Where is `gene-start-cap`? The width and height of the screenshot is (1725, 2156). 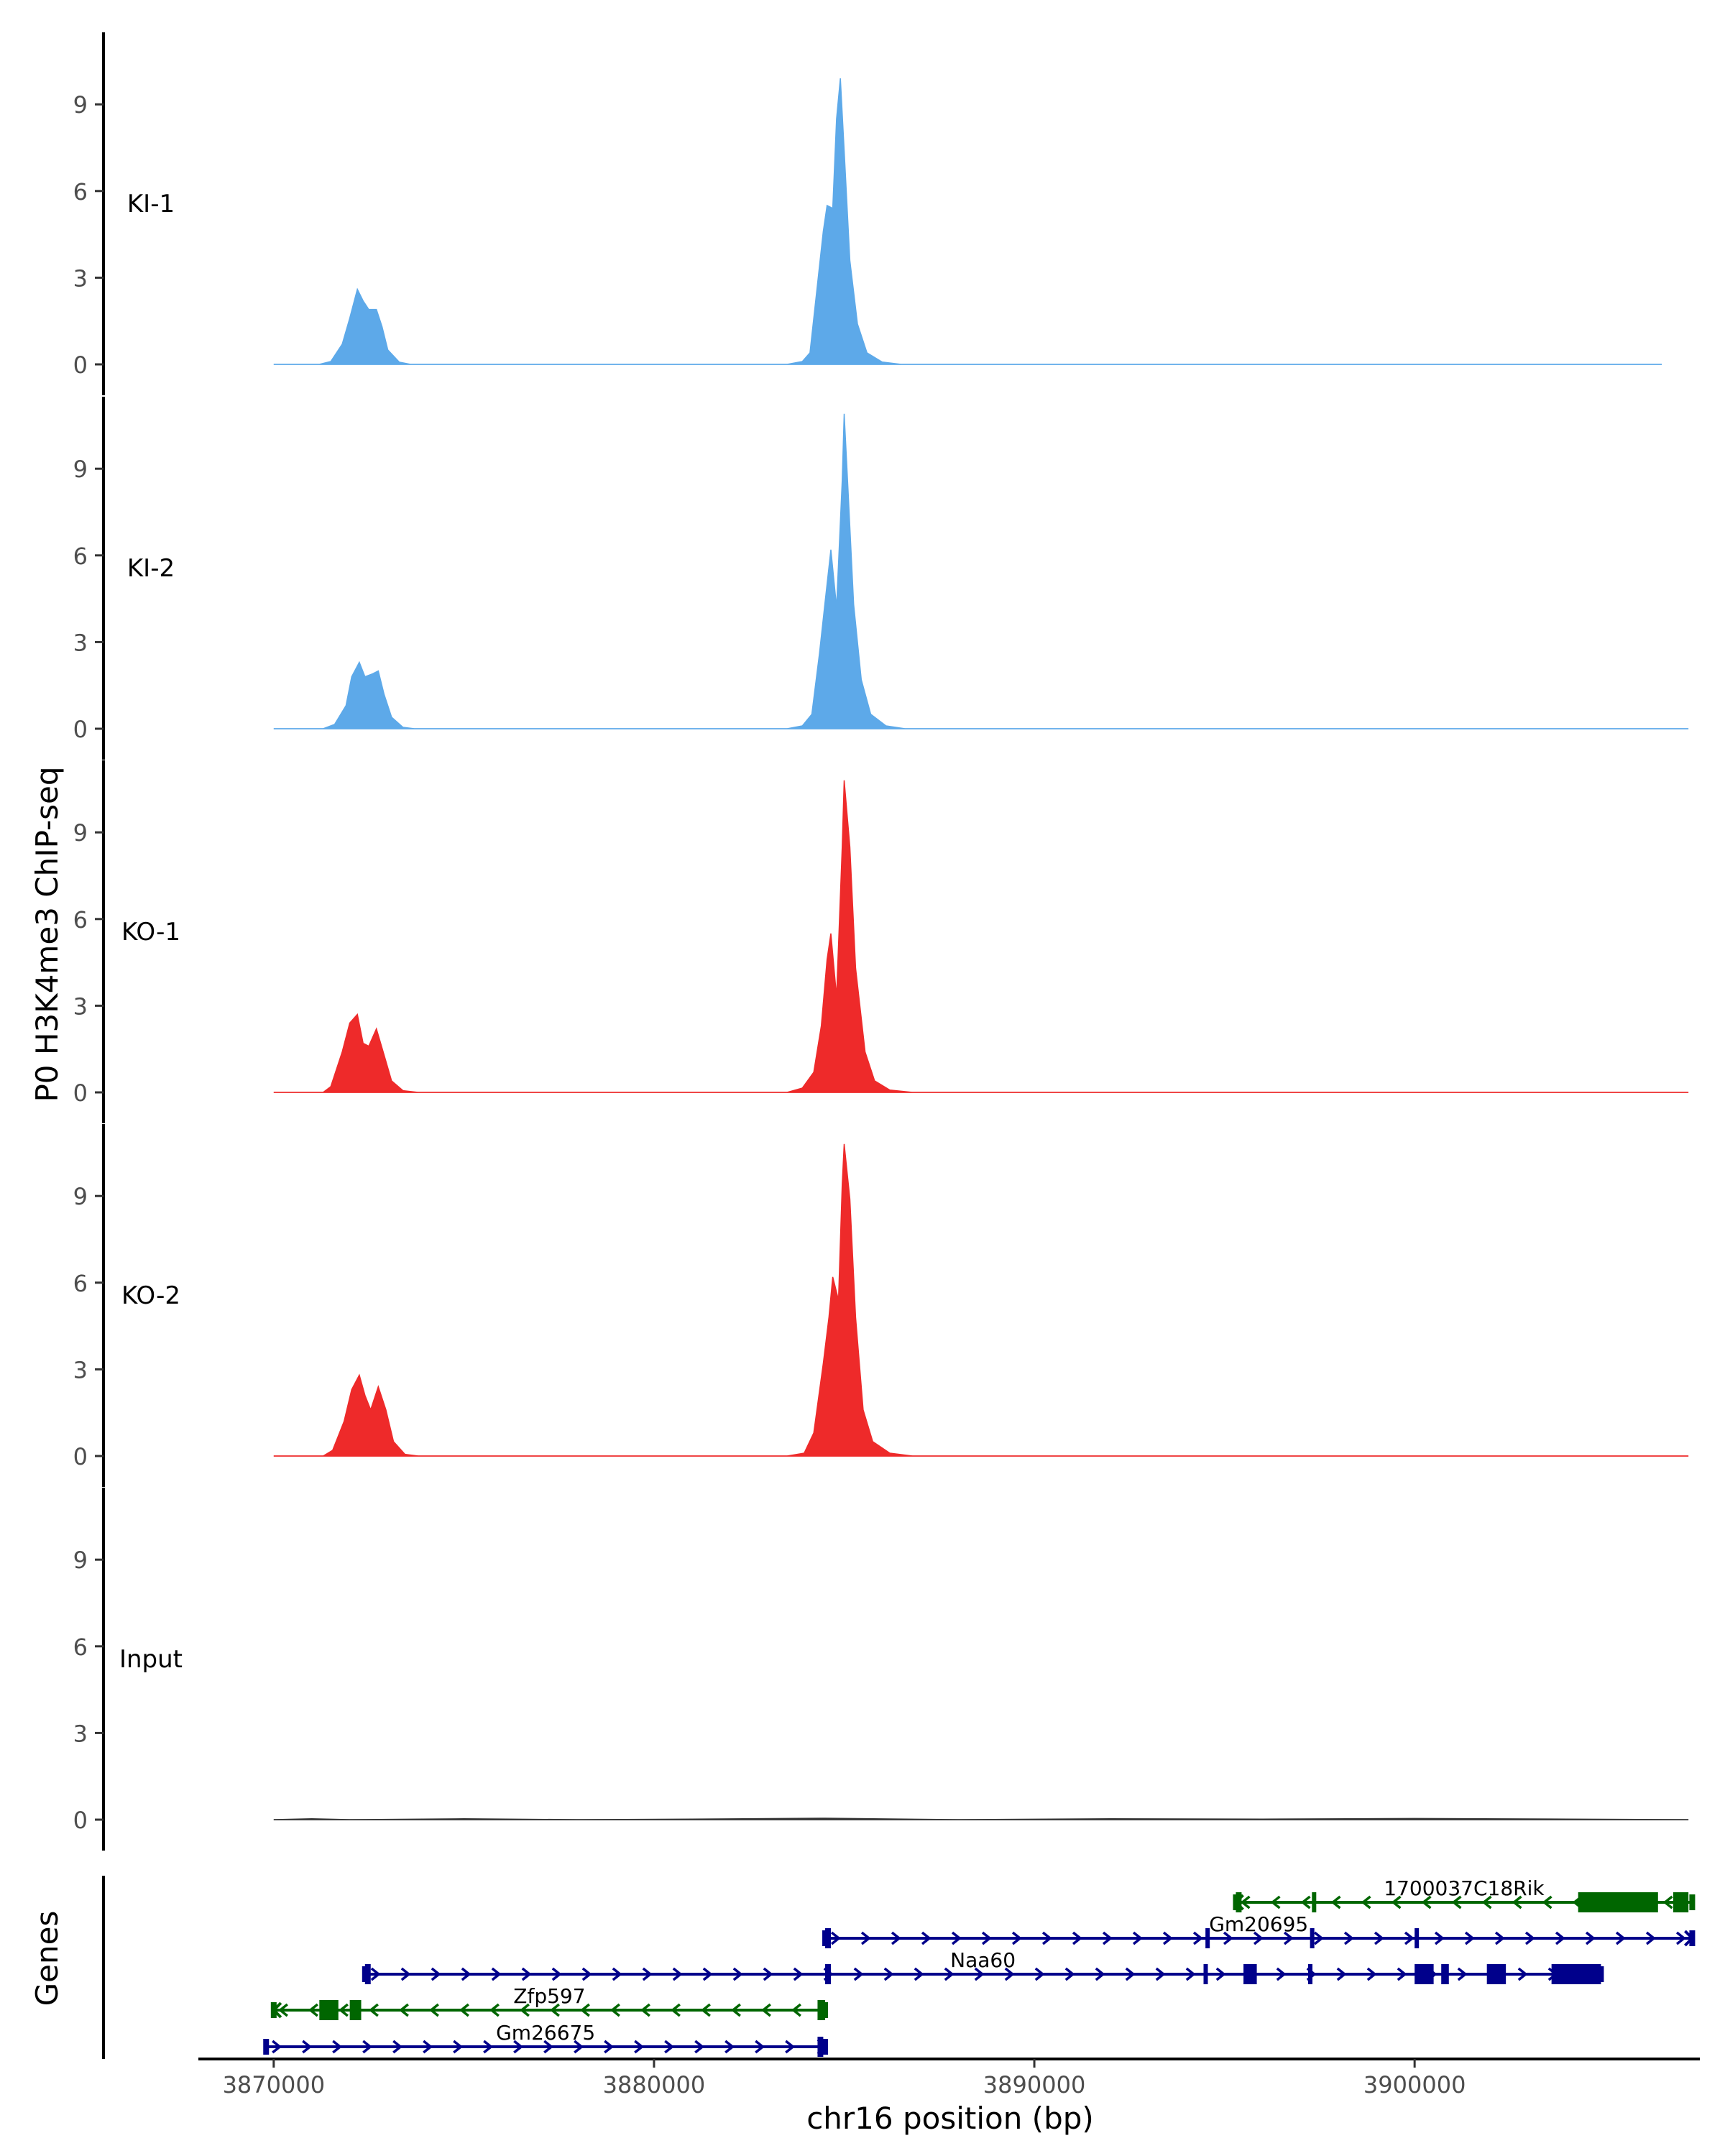 gene-start-cap is located at coordinates (266, 2047).